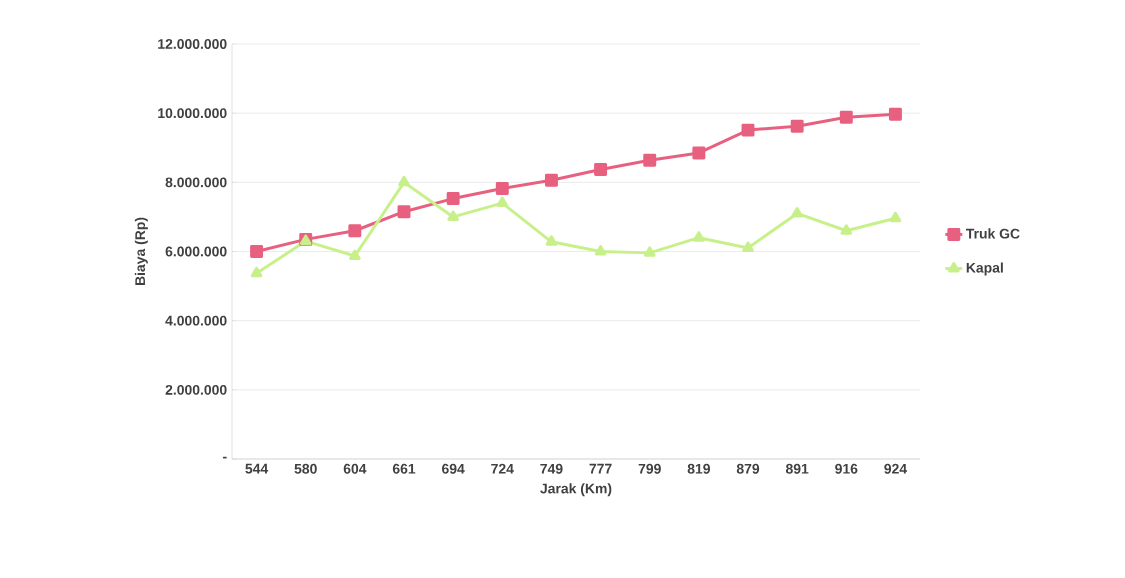  What do you see at coordinates (192, 113) in the screenshot?
I see `y-tick-label: 10.000.000` at bounding box center [192, 113].